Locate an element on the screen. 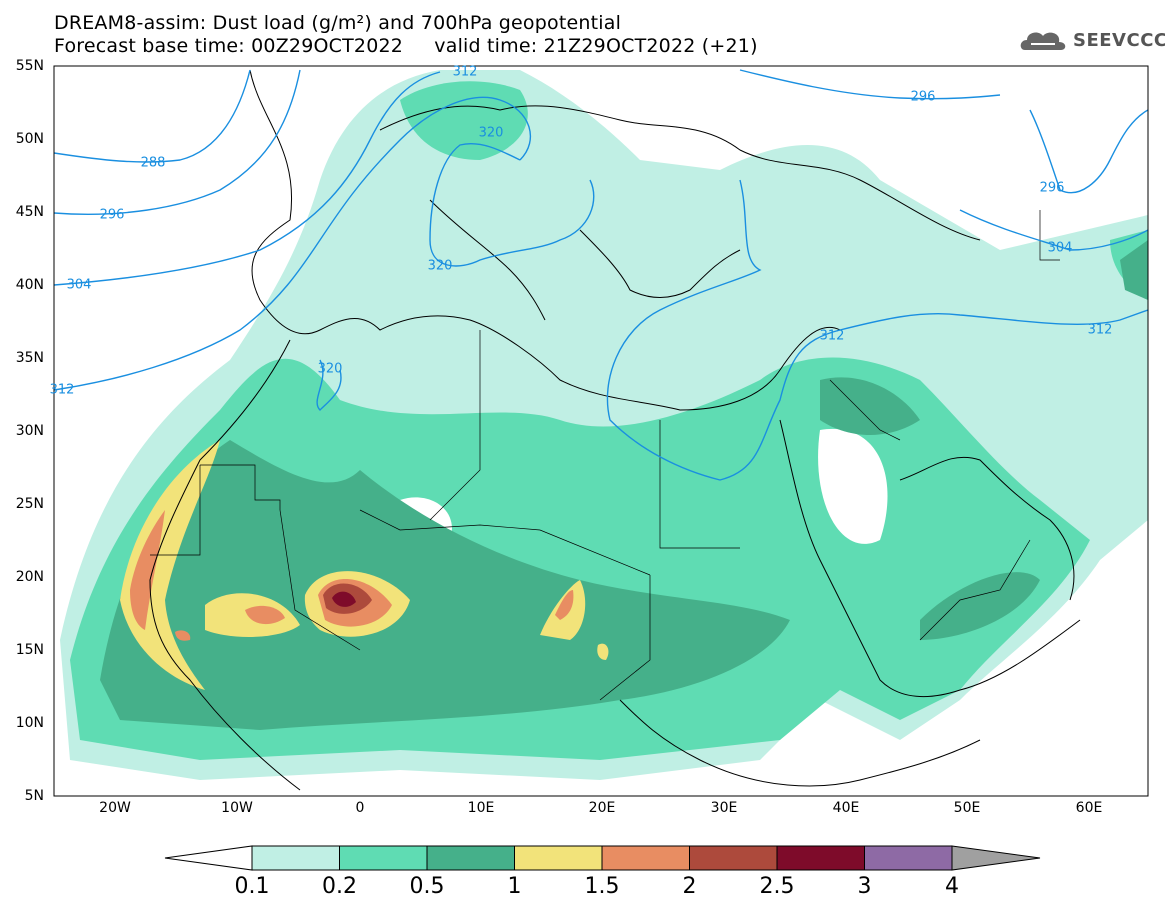 The height and width of the screenshot is (907, 1165). lon-label: 30E is located at coordinates (724, 808).